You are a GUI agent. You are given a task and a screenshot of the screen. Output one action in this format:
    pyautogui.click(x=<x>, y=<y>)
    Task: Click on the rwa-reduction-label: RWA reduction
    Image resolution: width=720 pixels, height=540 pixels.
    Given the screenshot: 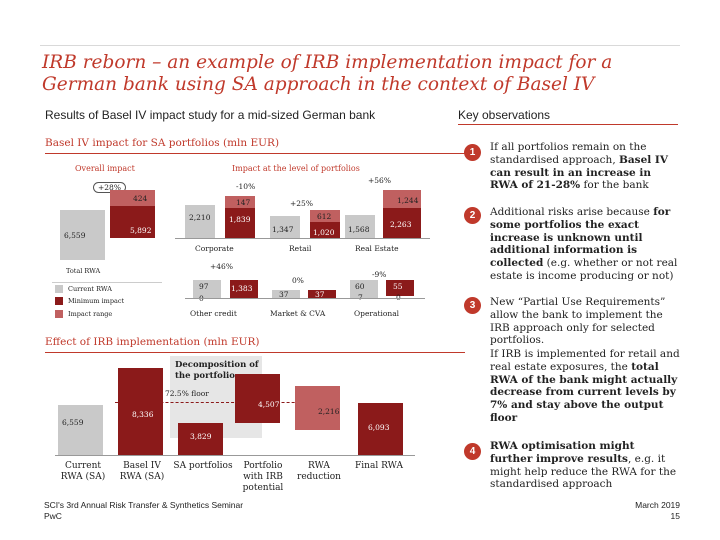 What is the action you would take?
    pyautogui.click(x=319, y=471)
    